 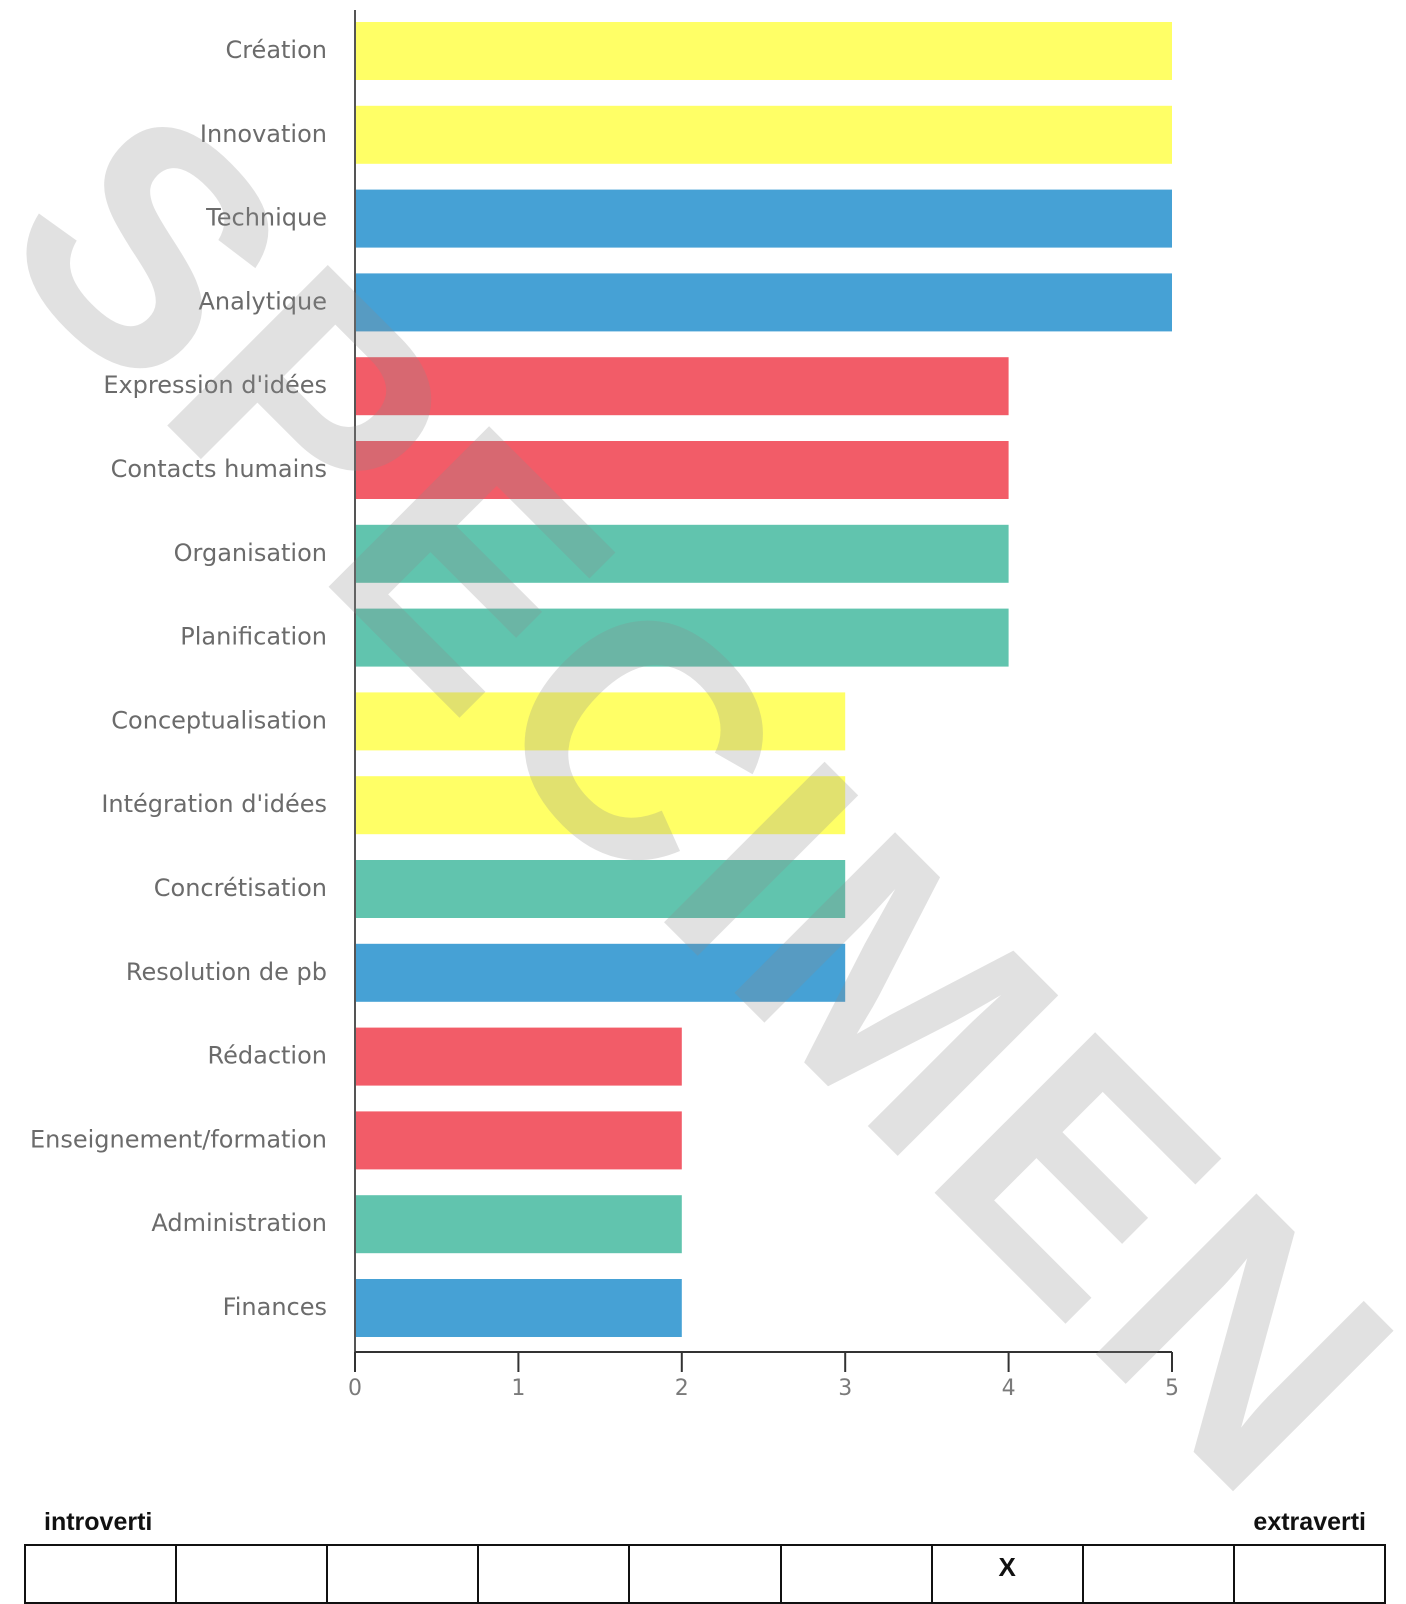 What do you see at coordinates (263, 134) in the screenshot?
I see `category-label-2: Innovation` at bounding box center [263, 134].